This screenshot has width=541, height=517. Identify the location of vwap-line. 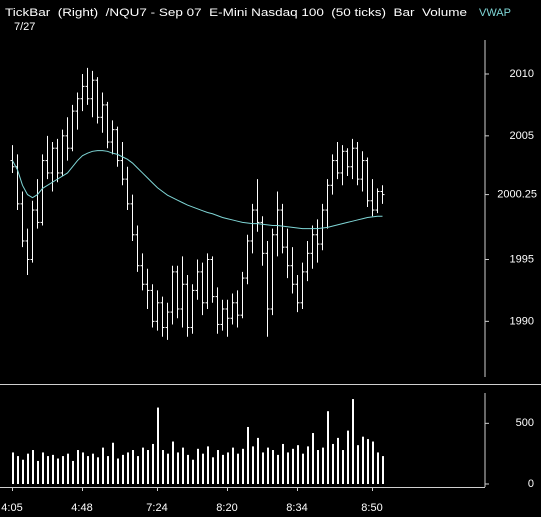
(197, 190).